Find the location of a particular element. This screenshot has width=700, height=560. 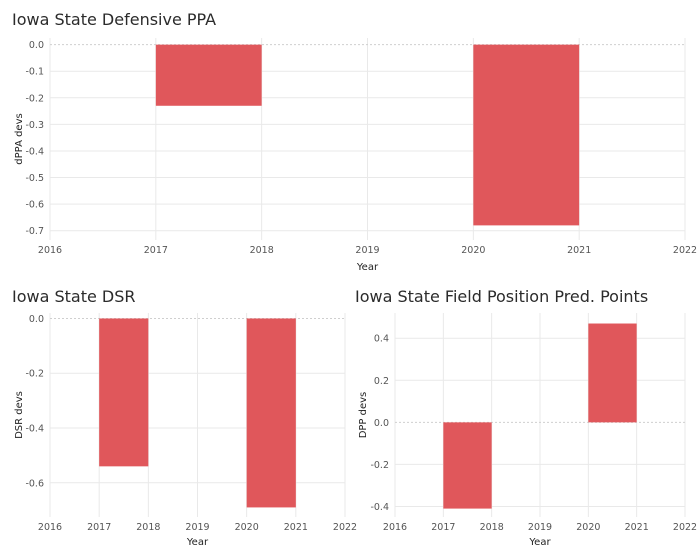

y-axis-title: dPPA devs is located at coordinates (19, 138).